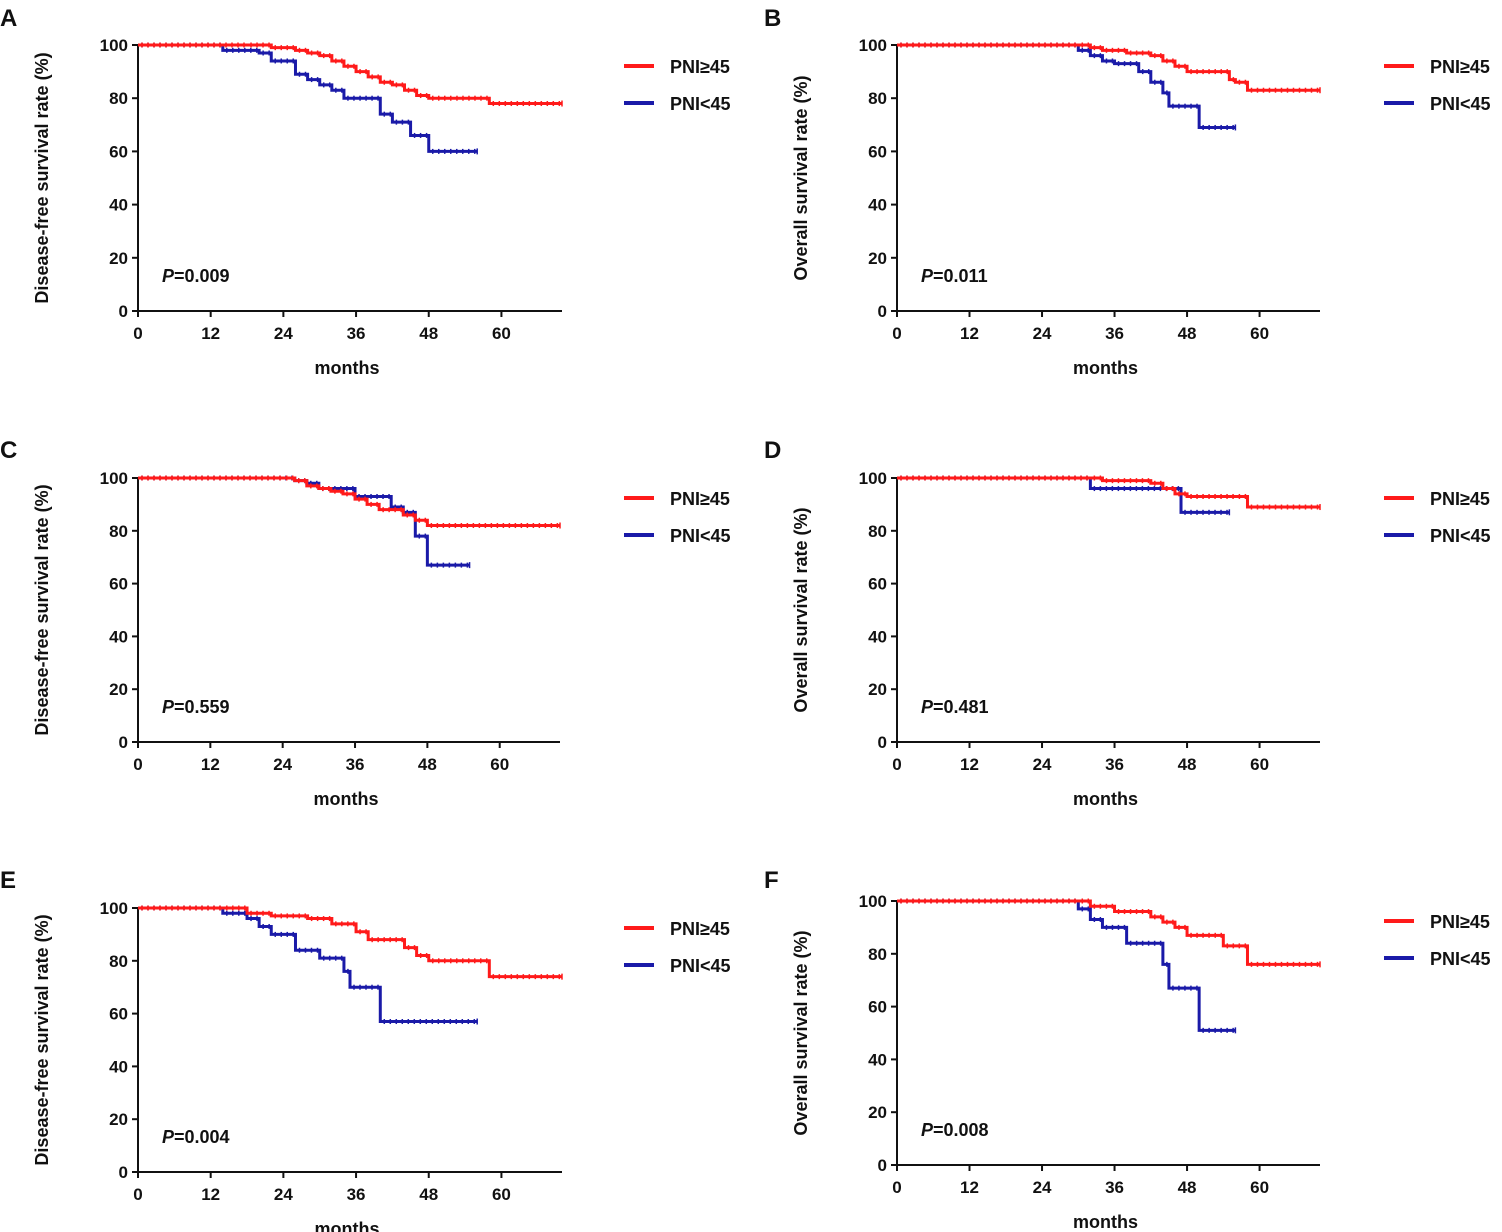 Image resolution: width=1502 pixels, height=1232 pixels. Describe the element at coordinates (202, 1137) in the screenshot. I see `p-value-number: =0.004` at that location.